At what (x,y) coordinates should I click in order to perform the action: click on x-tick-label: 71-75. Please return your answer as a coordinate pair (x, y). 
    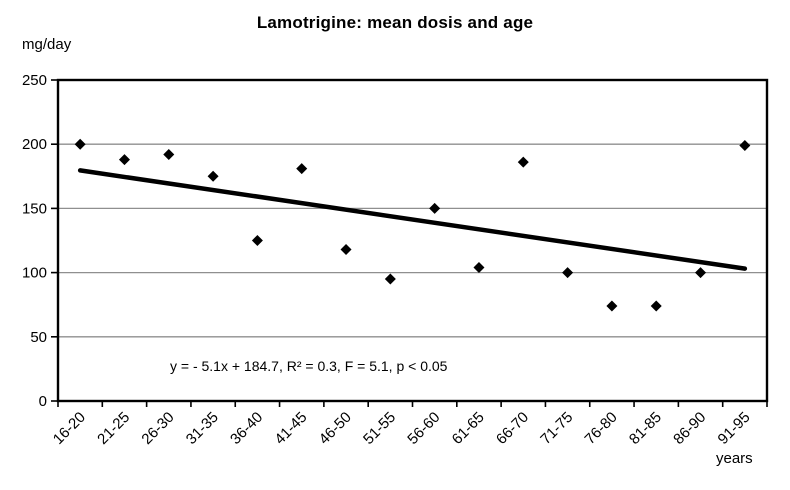
    Looking at the image, I should click on (556, 428).